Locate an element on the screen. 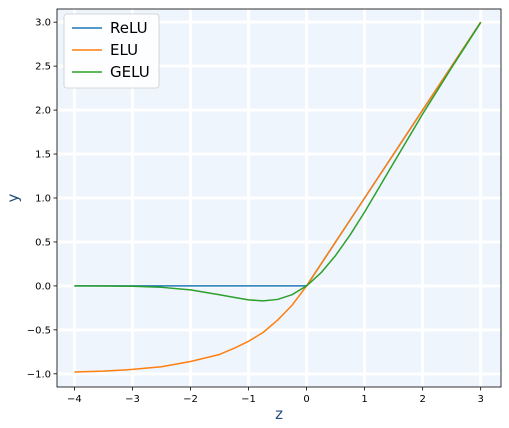  y-tick-label: −1.0 is located at coordinates (39, 374).